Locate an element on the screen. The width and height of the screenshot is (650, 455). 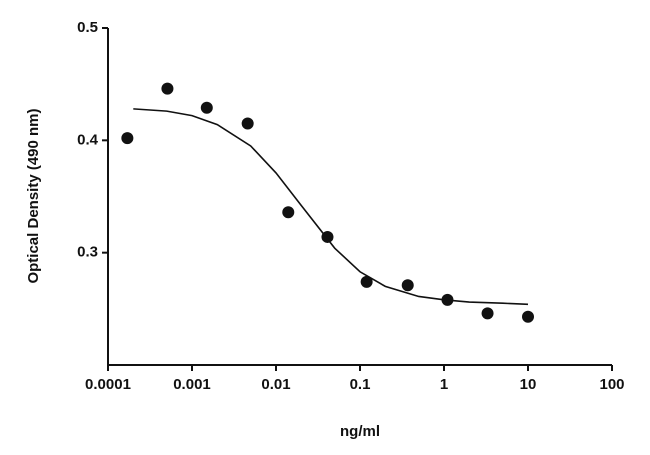
x-tick-label: 1 is located at coordinates (444, 384).